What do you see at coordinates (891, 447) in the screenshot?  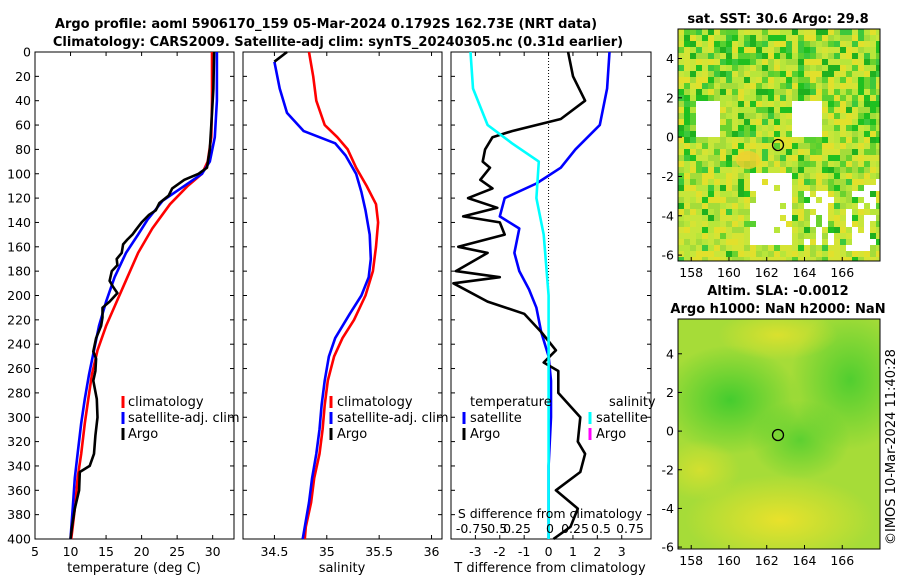 I see `imos-stamp: ©IMOS 10-Mar-2024 11:40:28` at bounding box center [891, 447].